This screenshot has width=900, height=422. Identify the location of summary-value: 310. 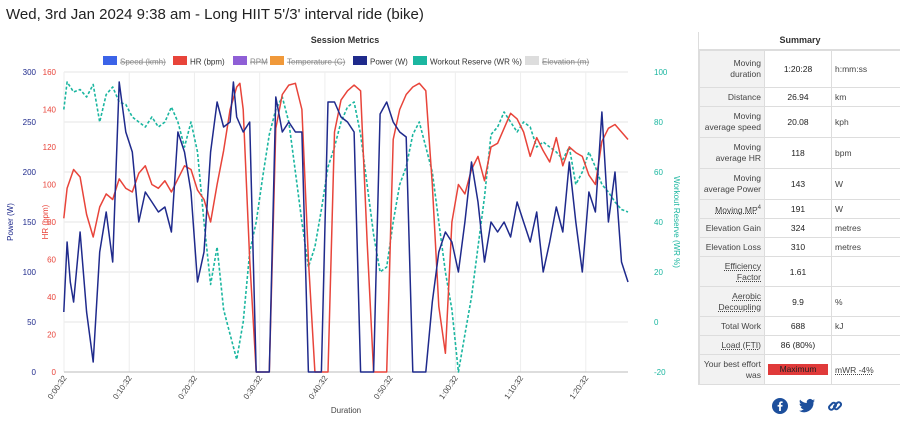
(798, 247).